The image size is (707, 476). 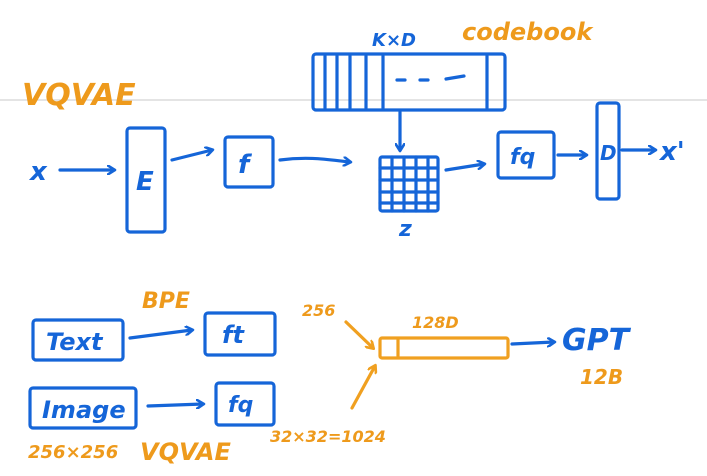 I want to click on text-to-feature-arrow, so click(x=160, y=335).